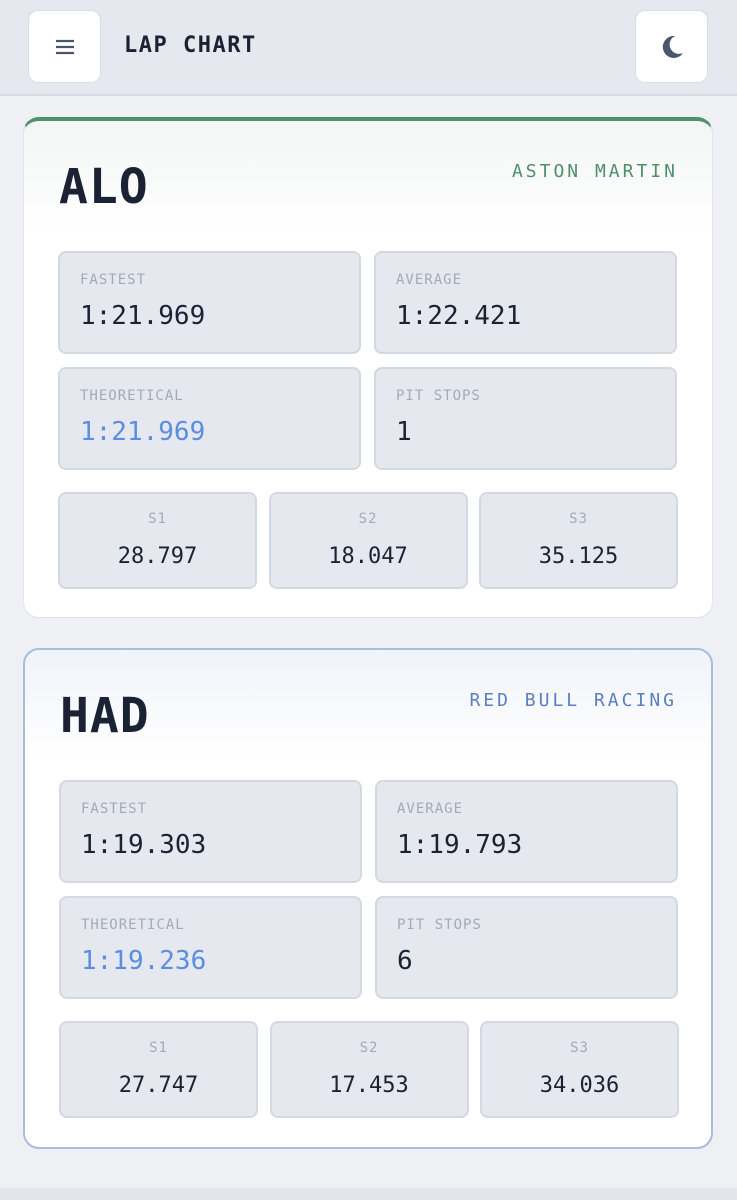 The height and width of the screenshot is (1200, 737). What do you see at coordinates (579, 1085) in the screenshot?
I see `sector-value: 34.036` at bounding box center [579, 1085].